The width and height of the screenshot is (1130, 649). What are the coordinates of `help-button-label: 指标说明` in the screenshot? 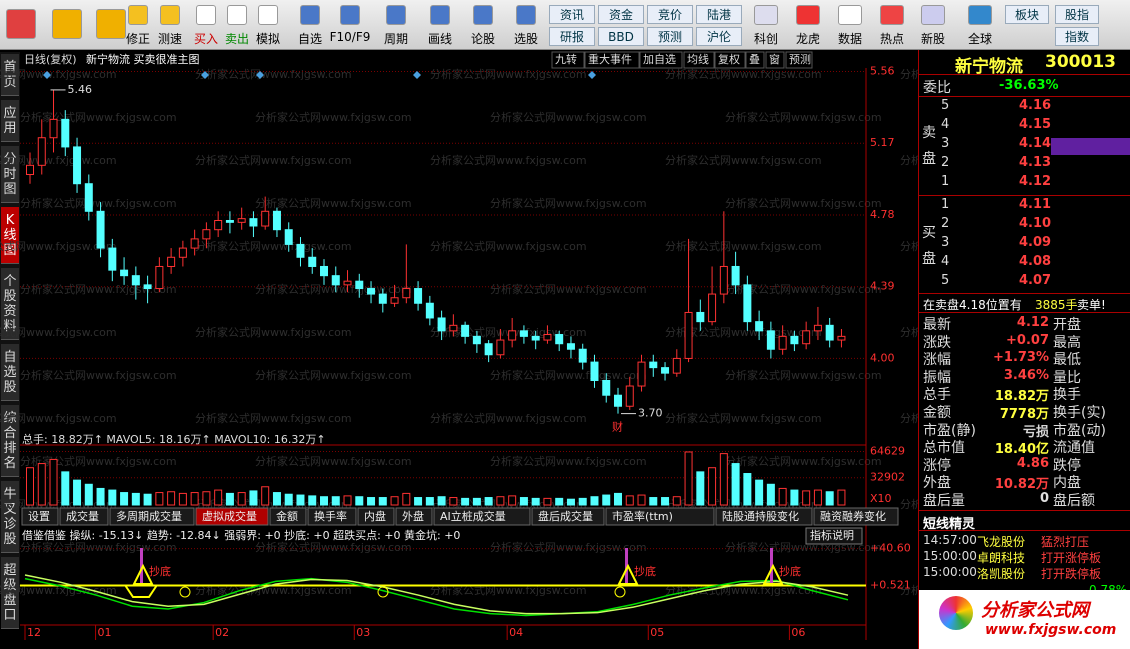 It's located at (832, 535).